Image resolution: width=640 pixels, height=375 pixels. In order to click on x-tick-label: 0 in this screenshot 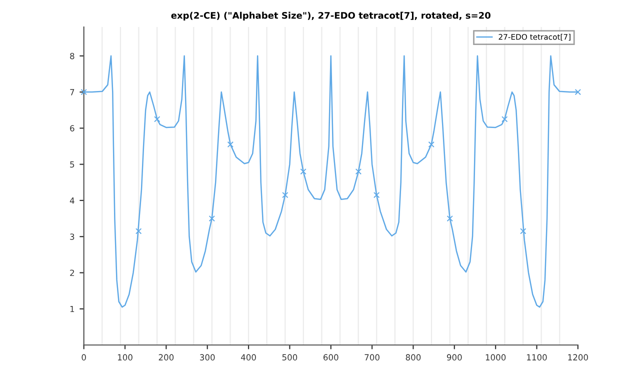, I will do `click(84, 357)`.